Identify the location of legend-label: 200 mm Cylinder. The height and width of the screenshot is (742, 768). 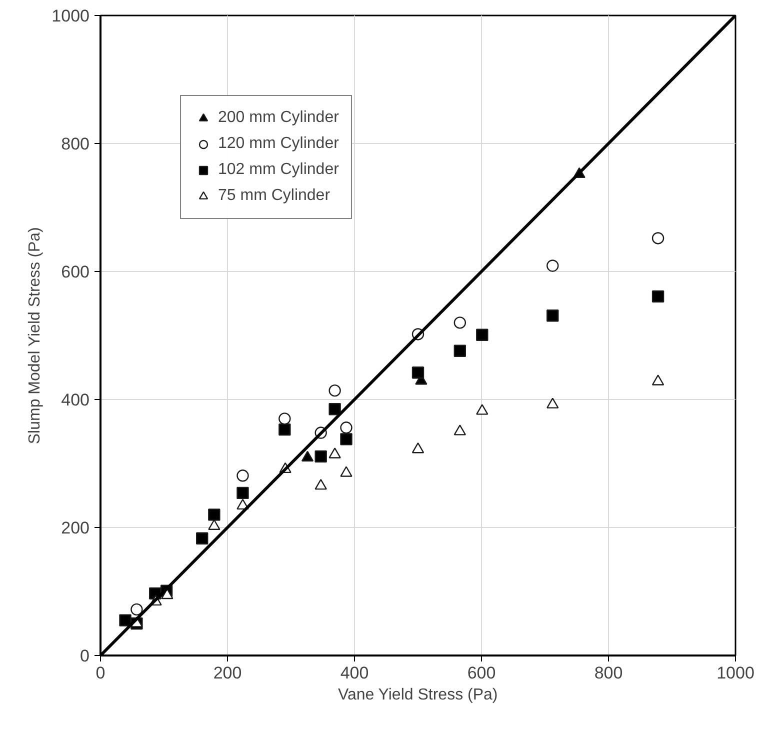
(278, 118).